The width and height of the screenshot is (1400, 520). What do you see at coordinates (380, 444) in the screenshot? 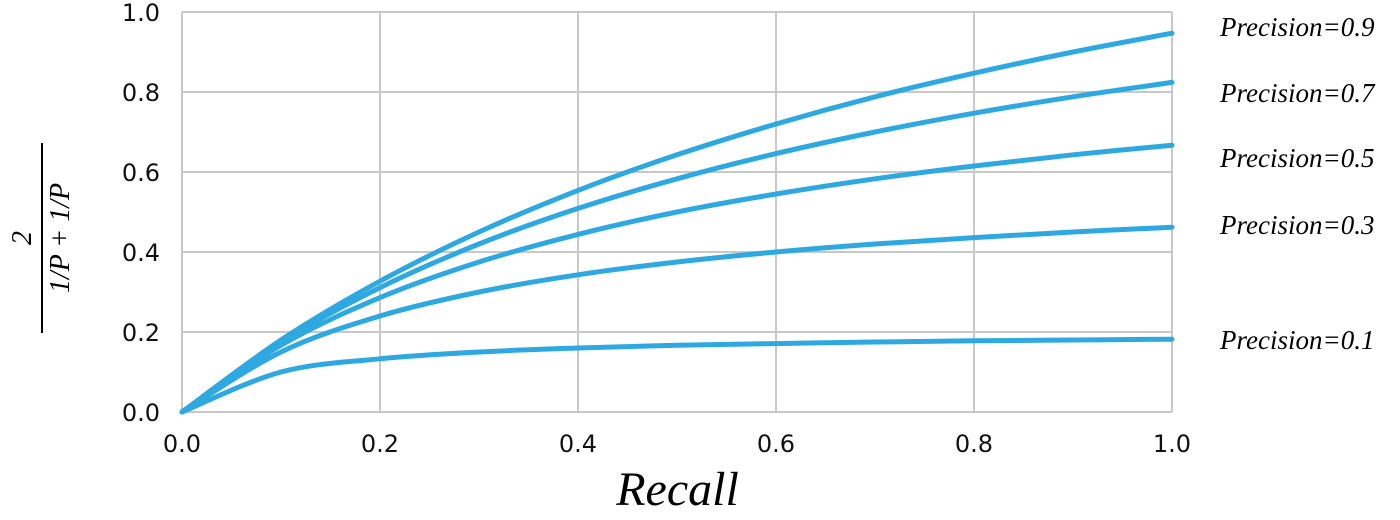
I see `x-tick-label: 0.2` at bounding box center [380, 444].